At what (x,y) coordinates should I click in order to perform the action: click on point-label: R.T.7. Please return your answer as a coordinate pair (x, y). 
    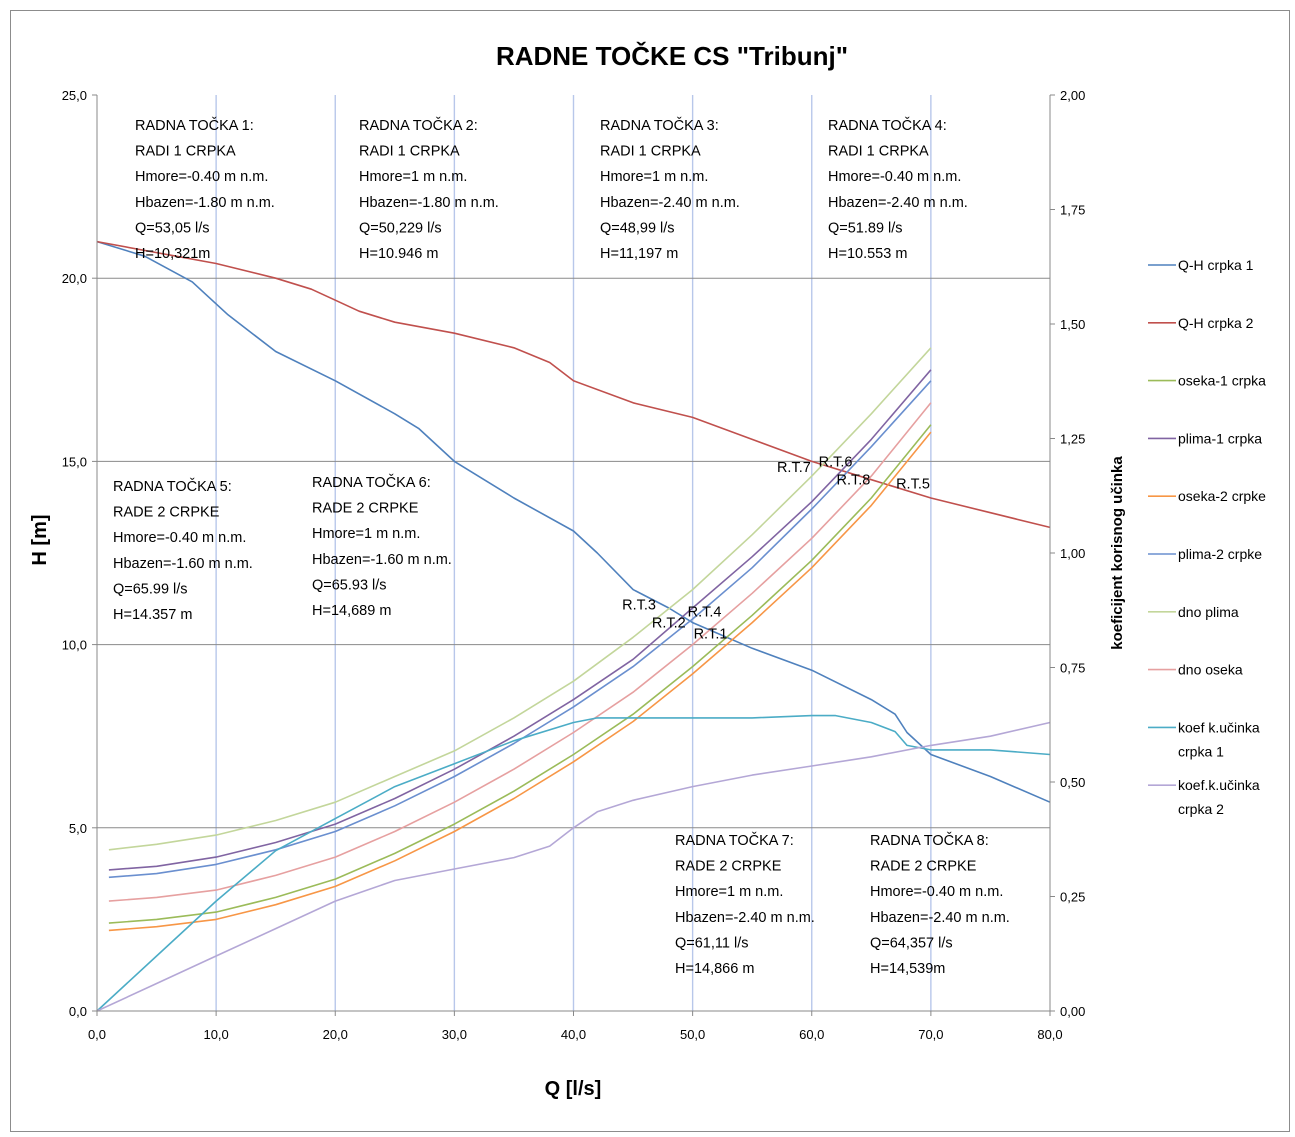
    Looking at the image, I should click on (794, 468).